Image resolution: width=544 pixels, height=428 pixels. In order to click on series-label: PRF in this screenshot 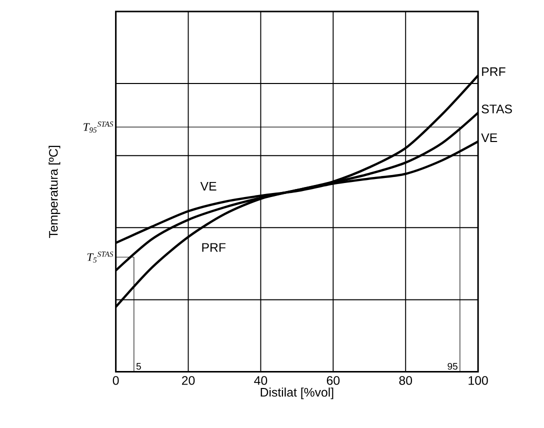, I will do `click(494, 71)`.